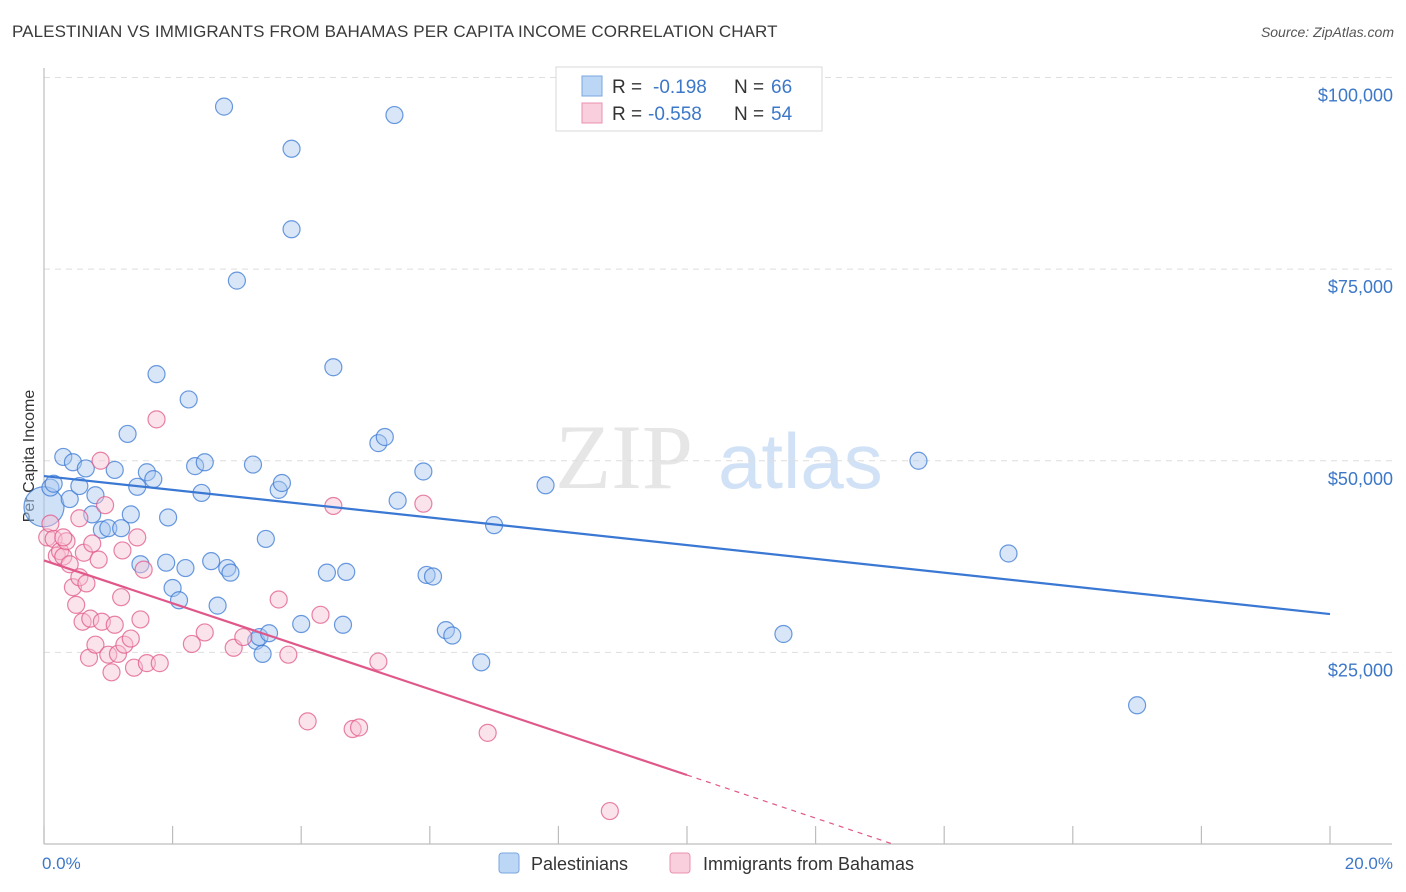  I want to click on y-tick-label: $50,000, so click(1360, 479).